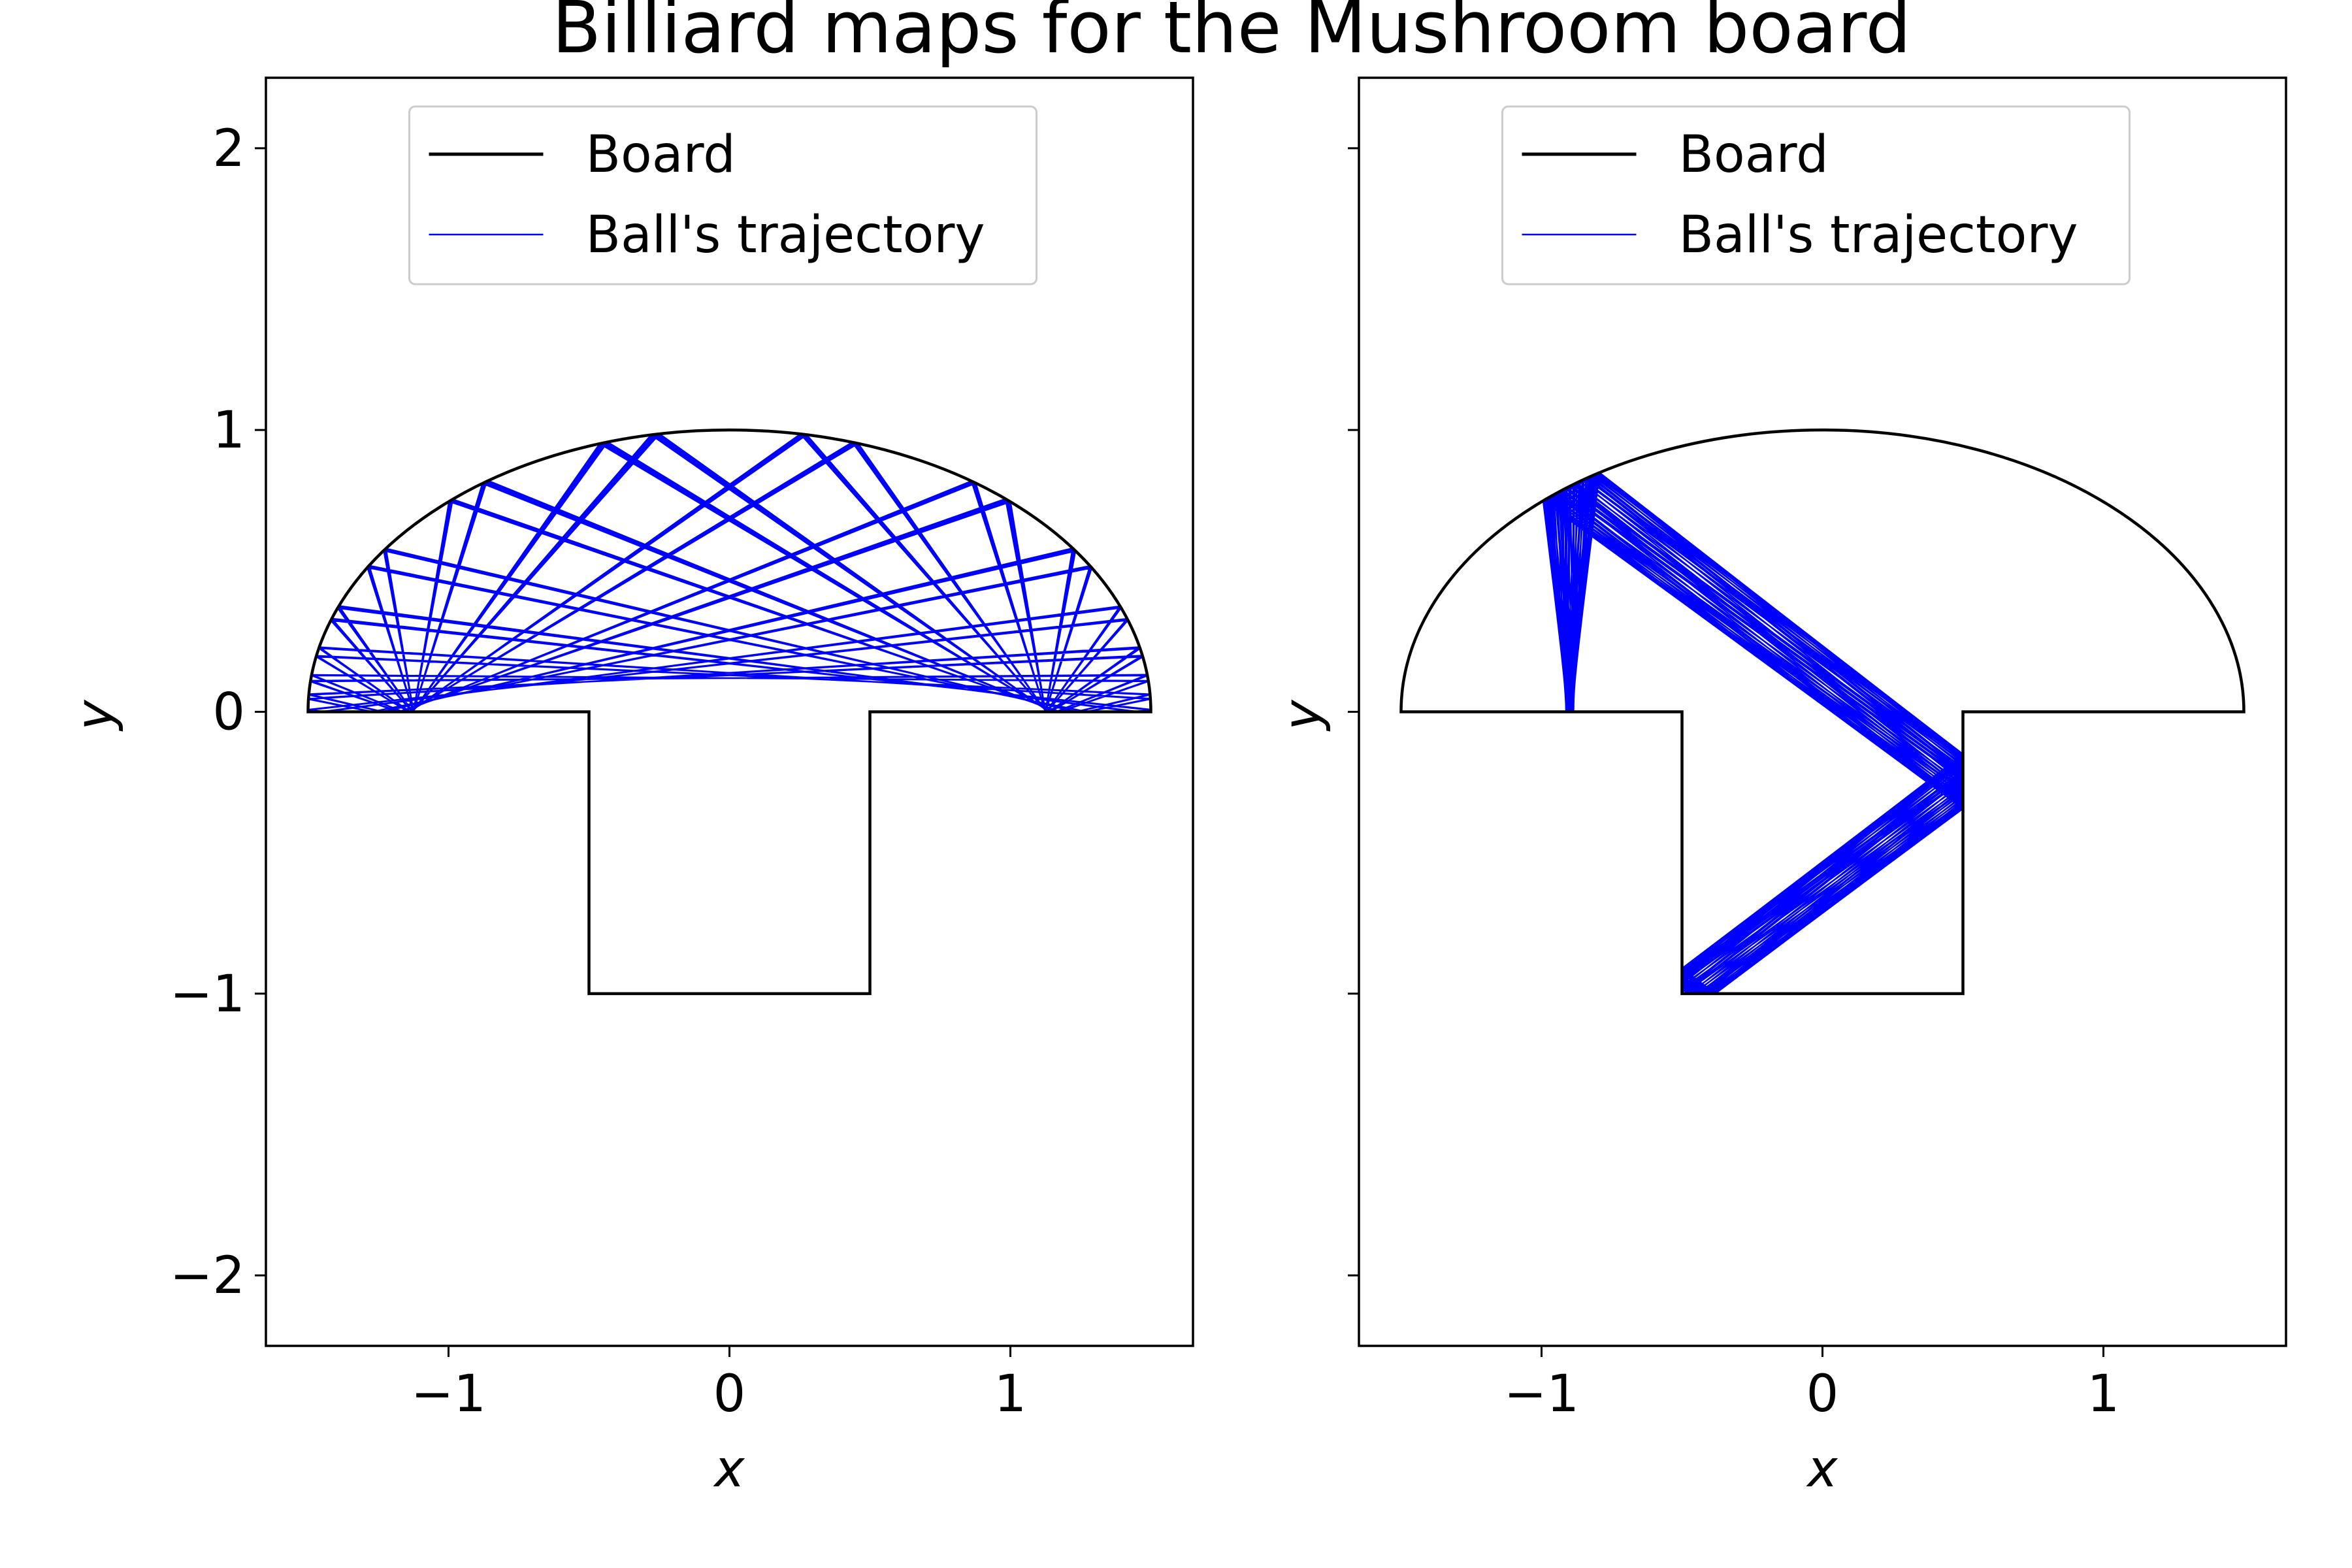  Describe the element at coordinates (207, 994) in the screenshot. I see `y-tick-label: −1` at that location.